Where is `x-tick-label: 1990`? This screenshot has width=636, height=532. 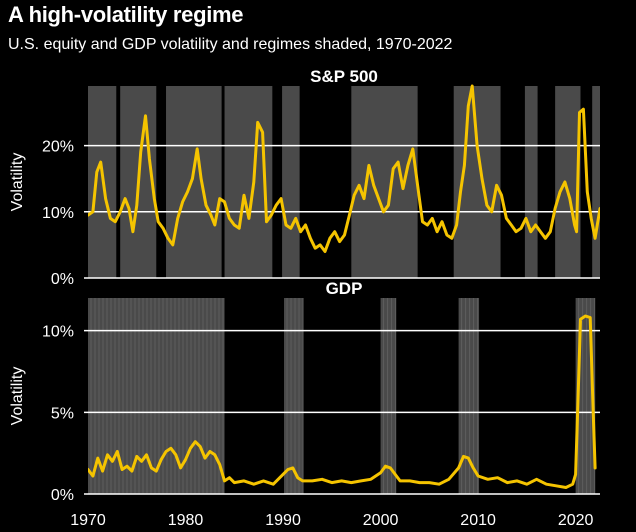
x-tick-label: 1990 is located at coordinates (283, 520).